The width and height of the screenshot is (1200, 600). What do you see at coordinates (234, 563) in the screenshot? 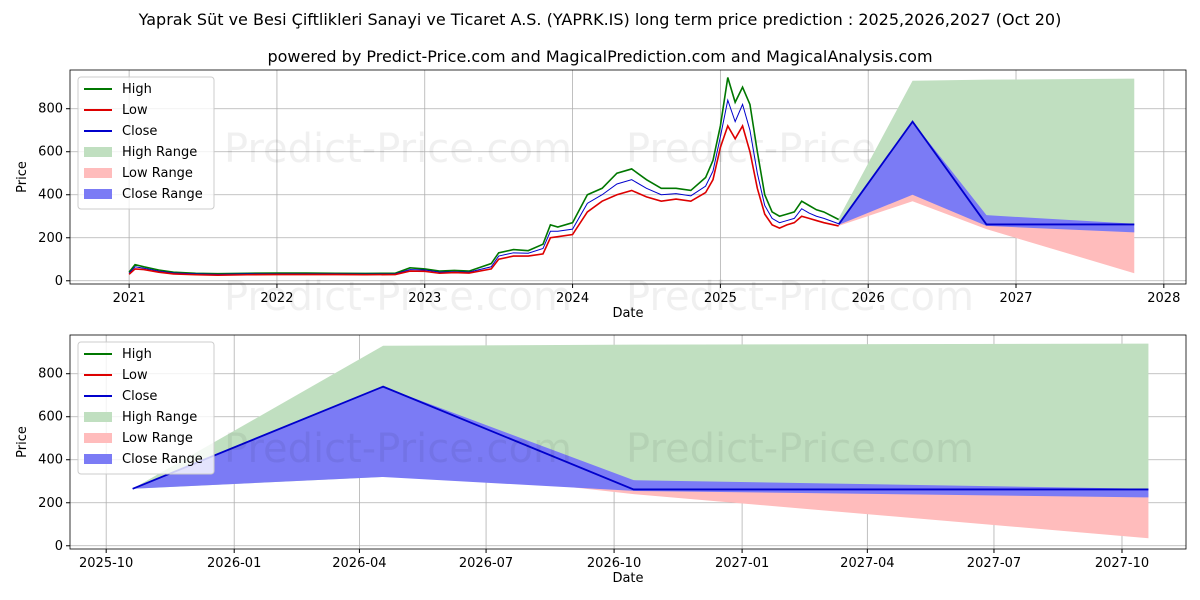
I see `x-tick-label: 2026-01` at bounding box center [234, 563].